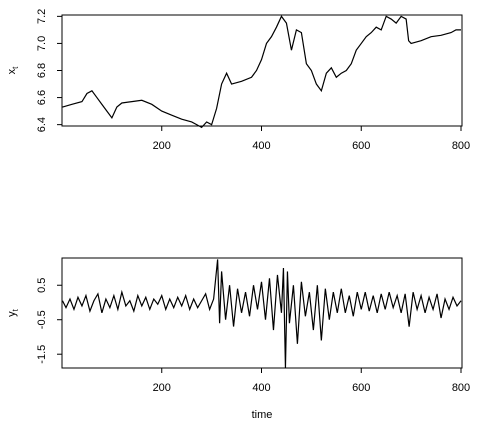 This screenshot has height=429, width=477. I want to click on y-axis-label-main: y, so click(12, 314).